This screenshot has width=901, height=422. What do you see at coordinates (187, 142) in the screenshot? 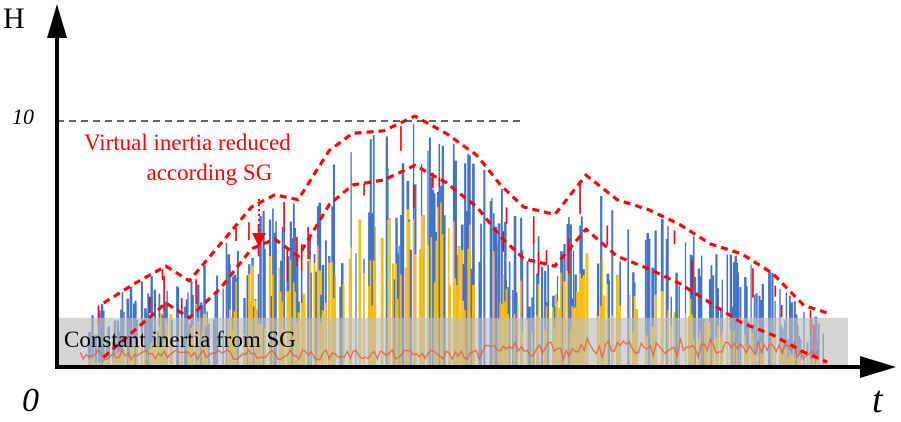
I see `annotation-line-1: Virtual inertia reduced` at bounding box center [187, 142].